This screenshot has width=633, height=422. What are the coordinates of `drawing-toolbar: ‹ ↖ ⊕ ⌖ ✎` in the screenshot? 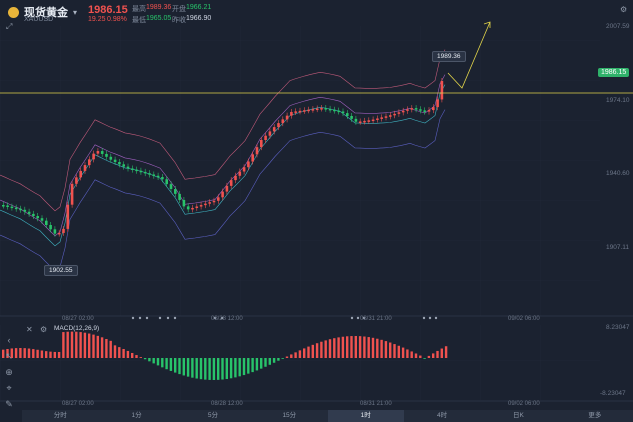 It's located at (9, 372).